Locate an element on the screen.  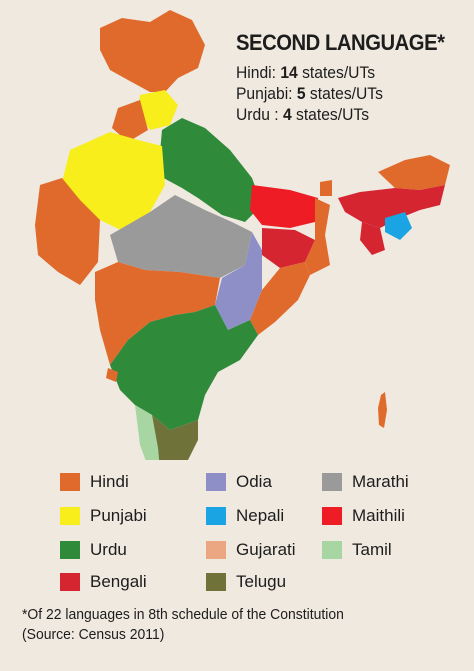
source-text: (Source: Census 2011) is located at coordinates (93, 634).